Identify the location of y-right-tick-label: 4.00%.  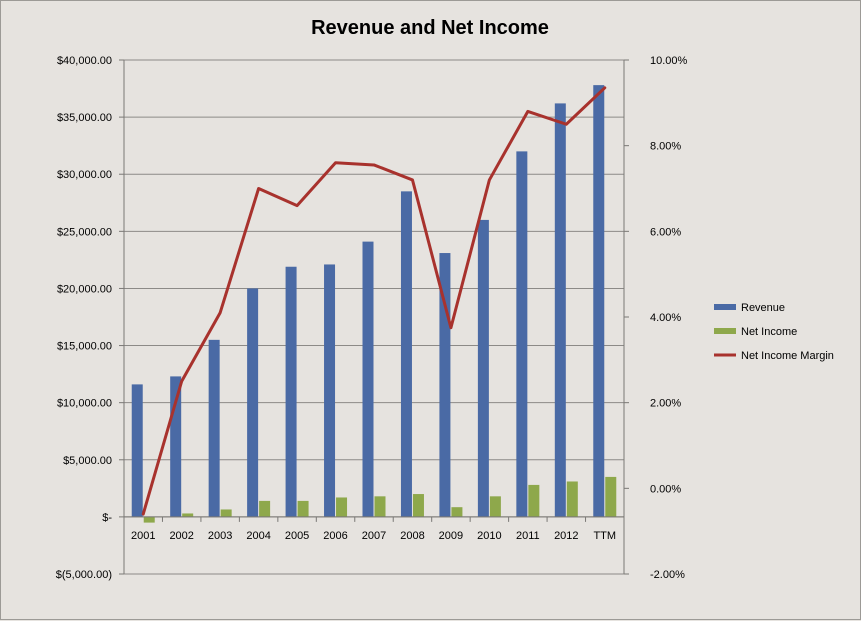
(665, 318).